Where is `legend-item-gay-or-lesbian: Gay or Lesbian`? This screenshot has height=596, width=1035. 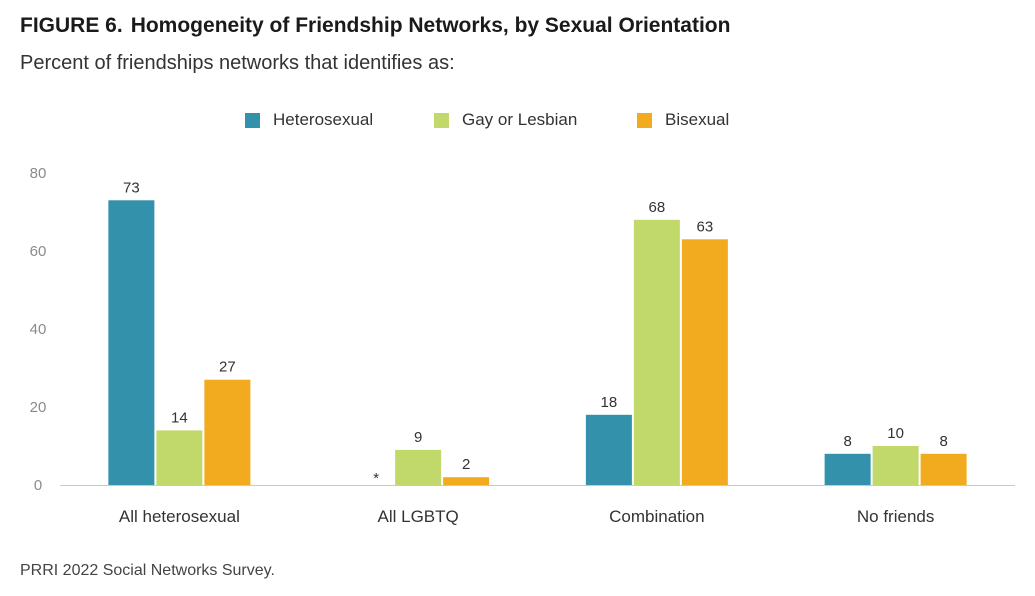 legend-item-gay-or-lesbian: Gay or Lesbian is located at coordinates (505, 120).